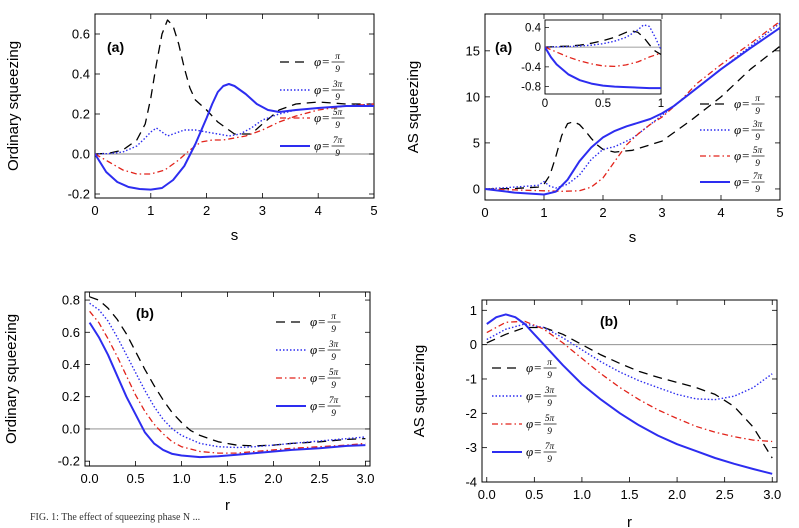 The image size is (799, 528). Describe the element at coordinates (318, 210) in the screenshot. I see `x-tick-label: 4` at that location.